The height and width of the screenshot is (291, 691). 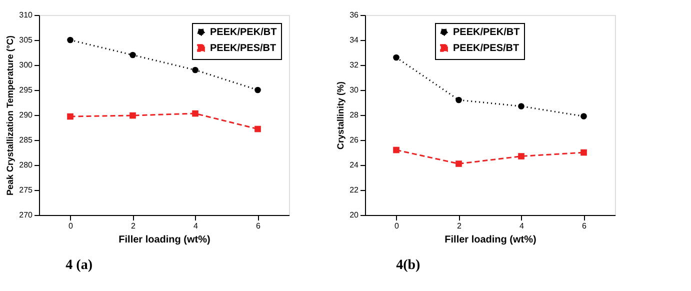 I want to click on y-tick-label: 28, so click(x=355, y=115).